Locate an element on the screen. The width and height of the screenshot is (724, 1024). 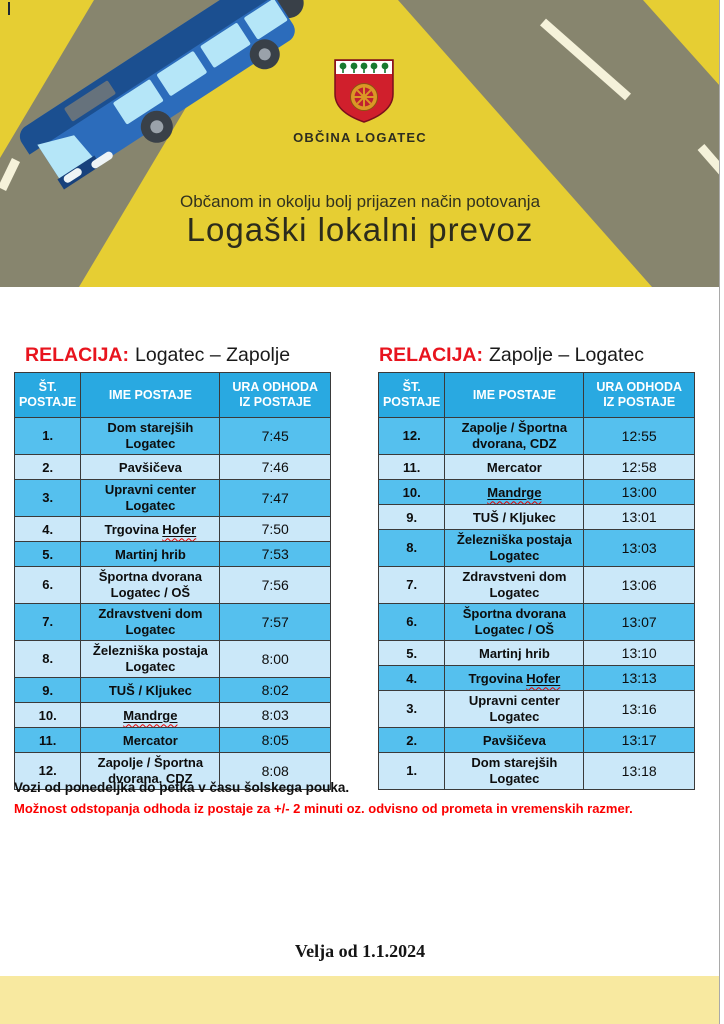
stop-name: Mercator is located at coordinates (514, 467).